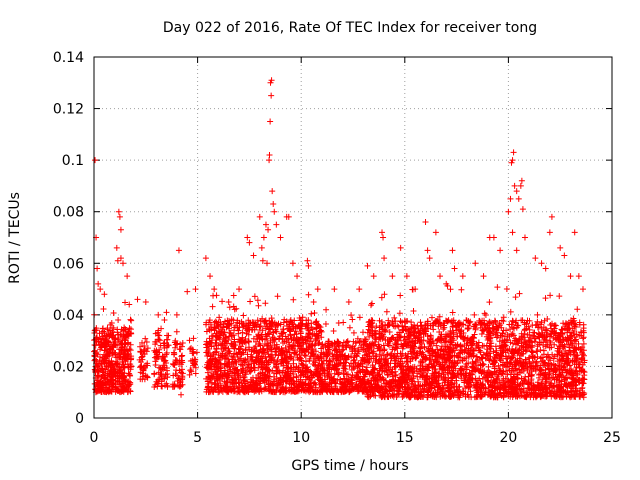 This screenshot has height=480, width=640. I want to click on x-tick-label: 20, so click(508, 438).